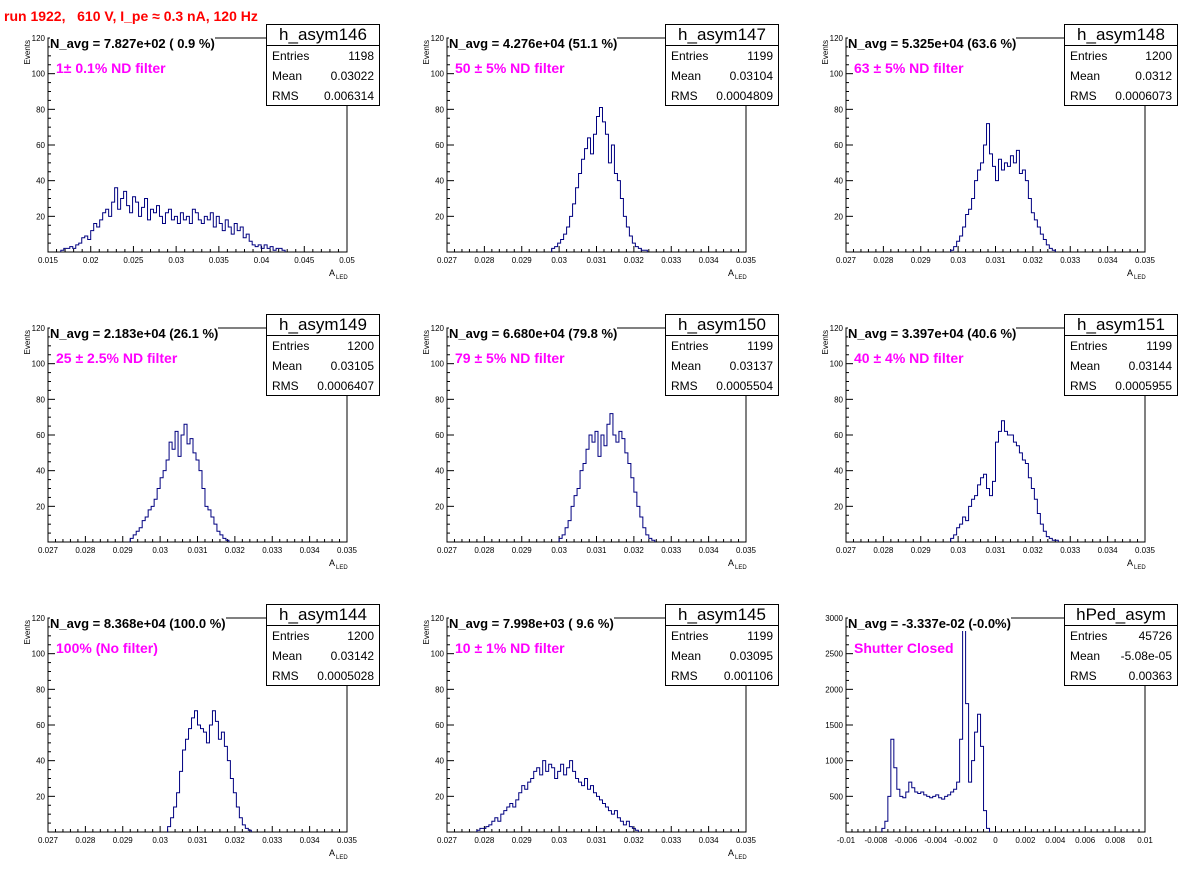  I want to click on navg-label: N_avg = -3.337e-02 (-0.0%), so click(929, 623).